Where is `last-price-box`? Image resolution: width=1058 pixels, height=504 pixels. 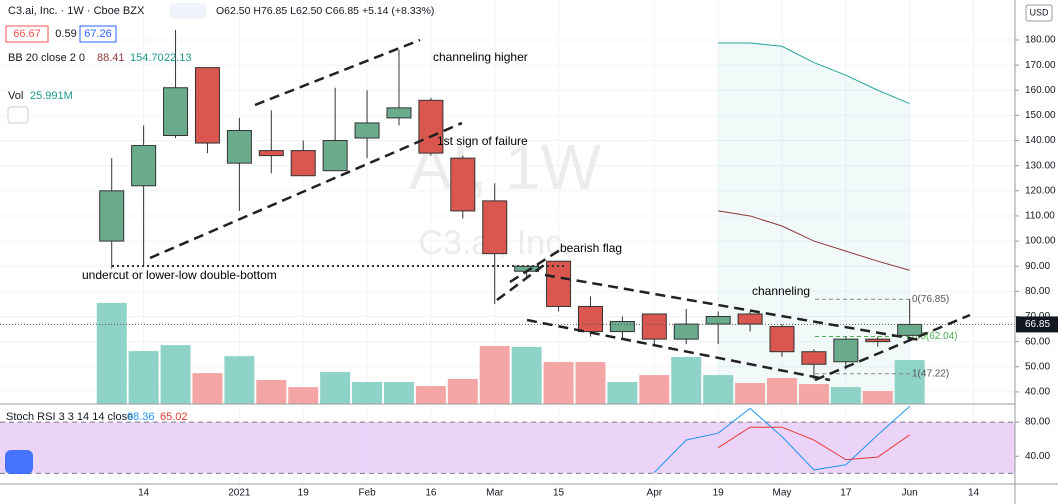
last-price-box is located at coordinates (1037, 324).